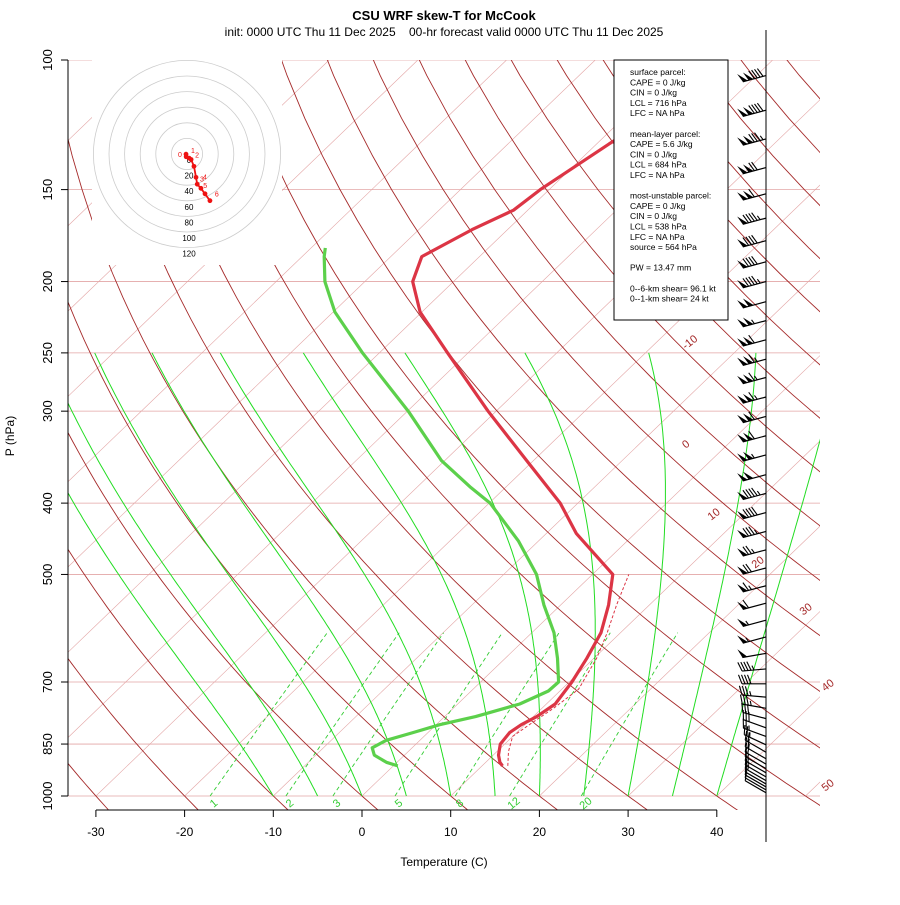  I want to click on precipitable-water: PW = 13.47 mm, so click(660, 268).